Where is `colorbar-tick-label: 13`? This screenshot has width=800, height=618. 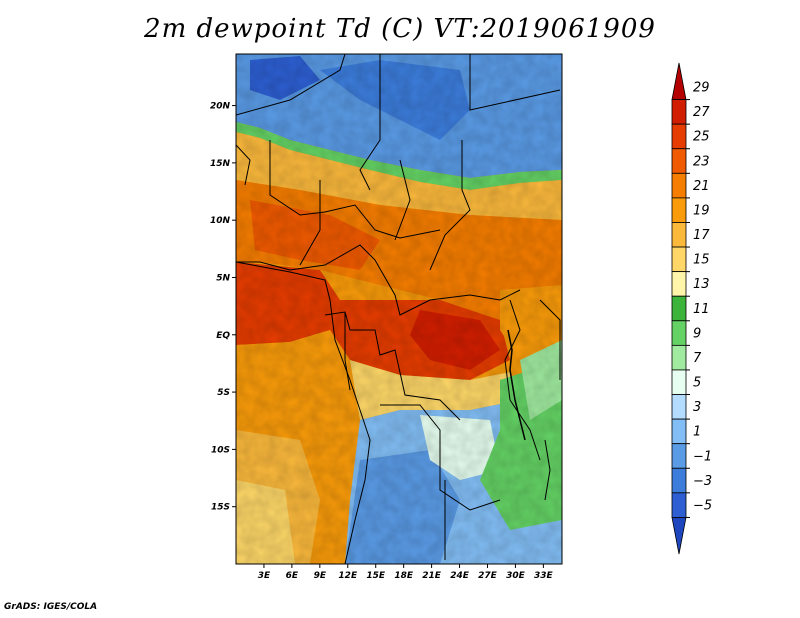 colorbar-tick-label: 13 is located at coordinates (701, 284).